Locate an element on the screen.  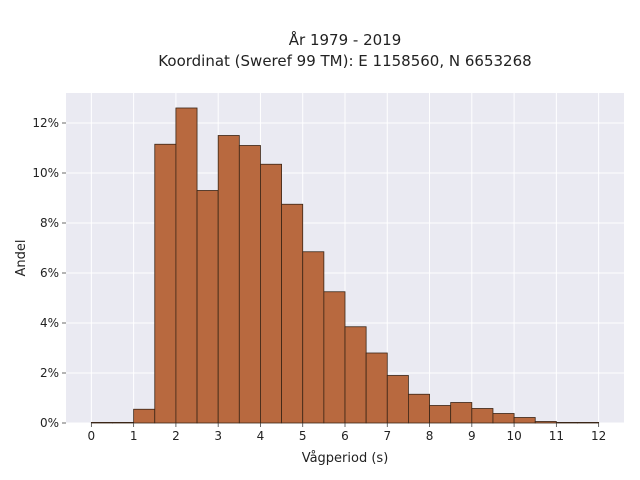
x-tick-label: 10 is located at coordinates (513, 436).